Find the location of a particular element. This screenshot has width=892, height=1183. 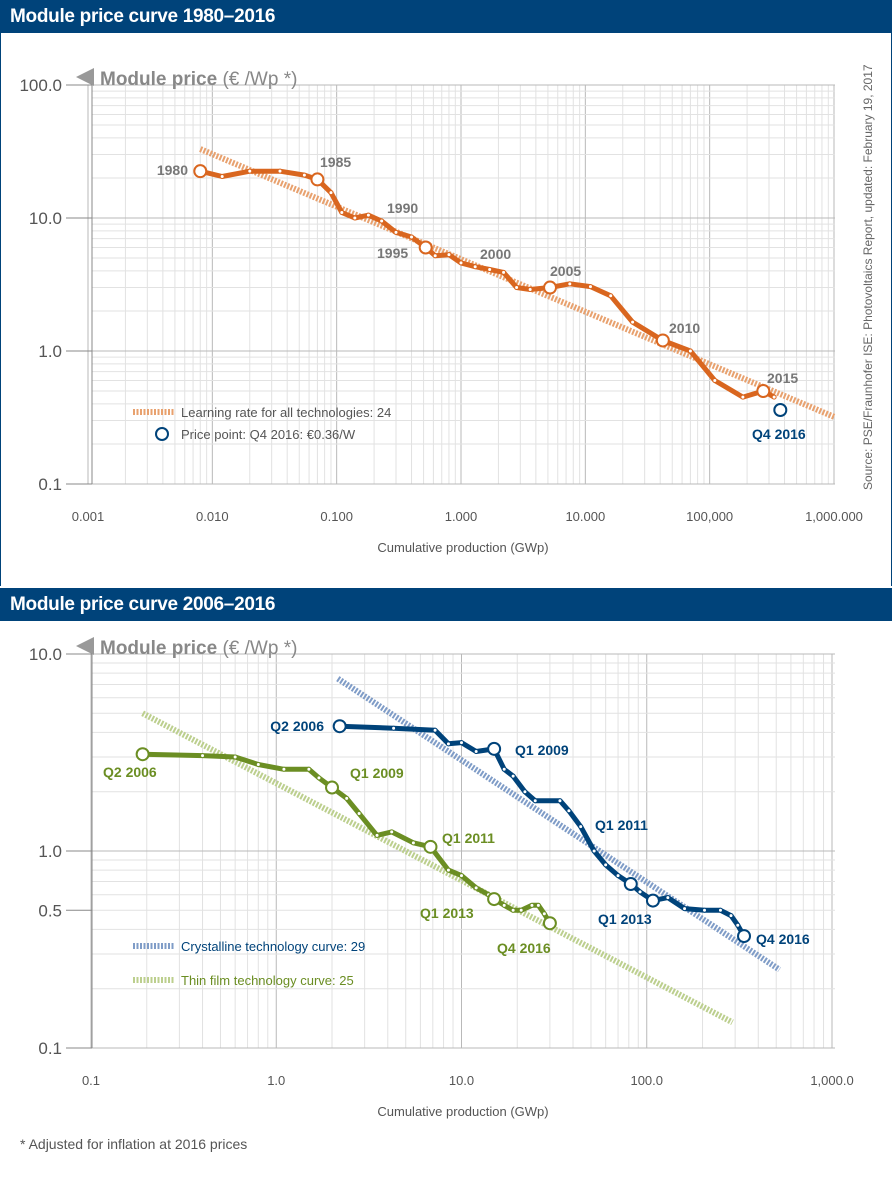

chart1-label-2015: 2015 is located at coordinates (782, 378).